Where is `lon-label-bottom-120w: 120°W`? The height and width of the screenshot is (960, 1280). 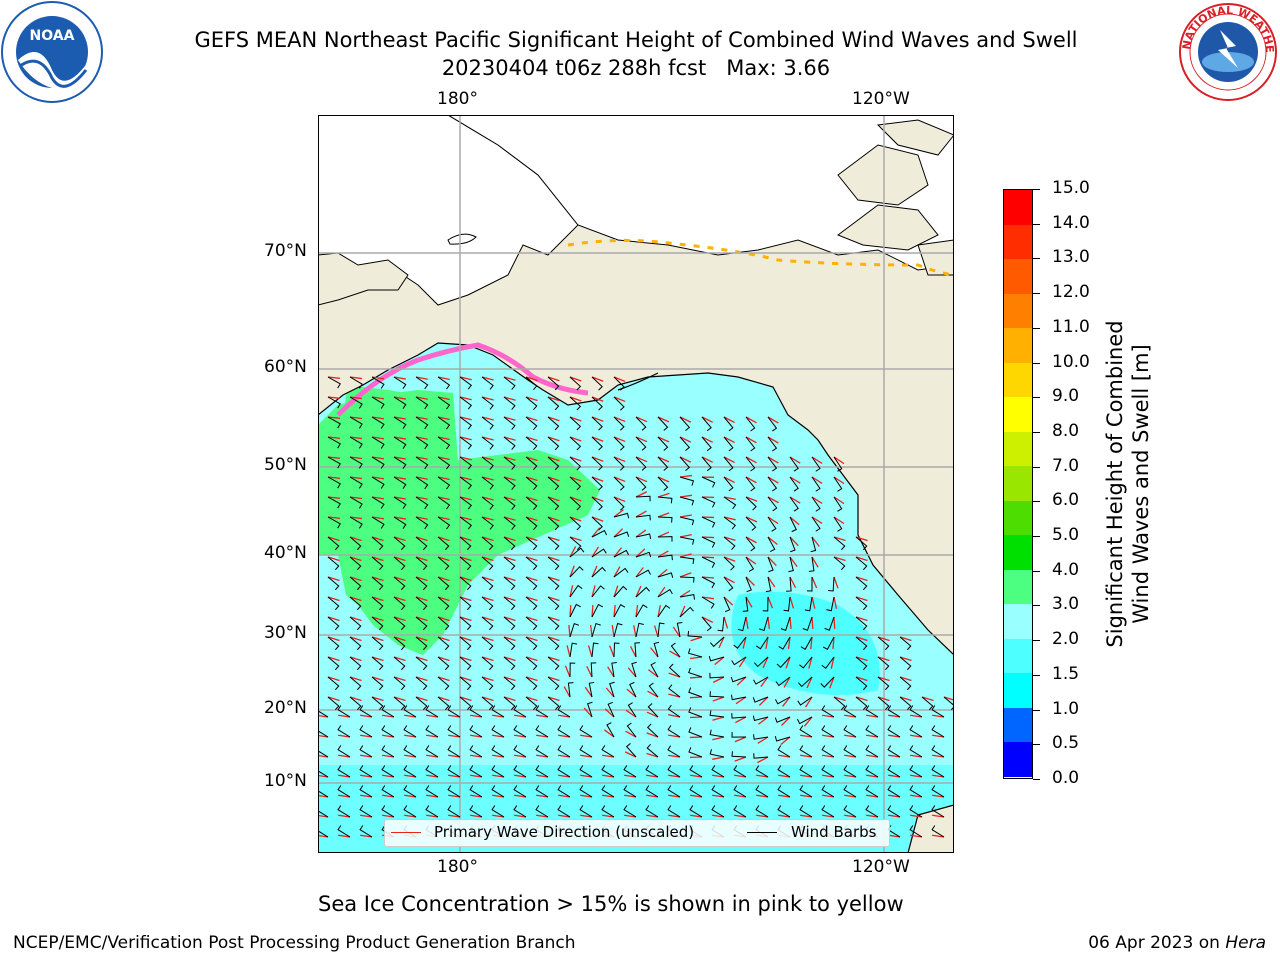 lon-label-bottom-120w: 120°W is located at coordinates (881, 867).